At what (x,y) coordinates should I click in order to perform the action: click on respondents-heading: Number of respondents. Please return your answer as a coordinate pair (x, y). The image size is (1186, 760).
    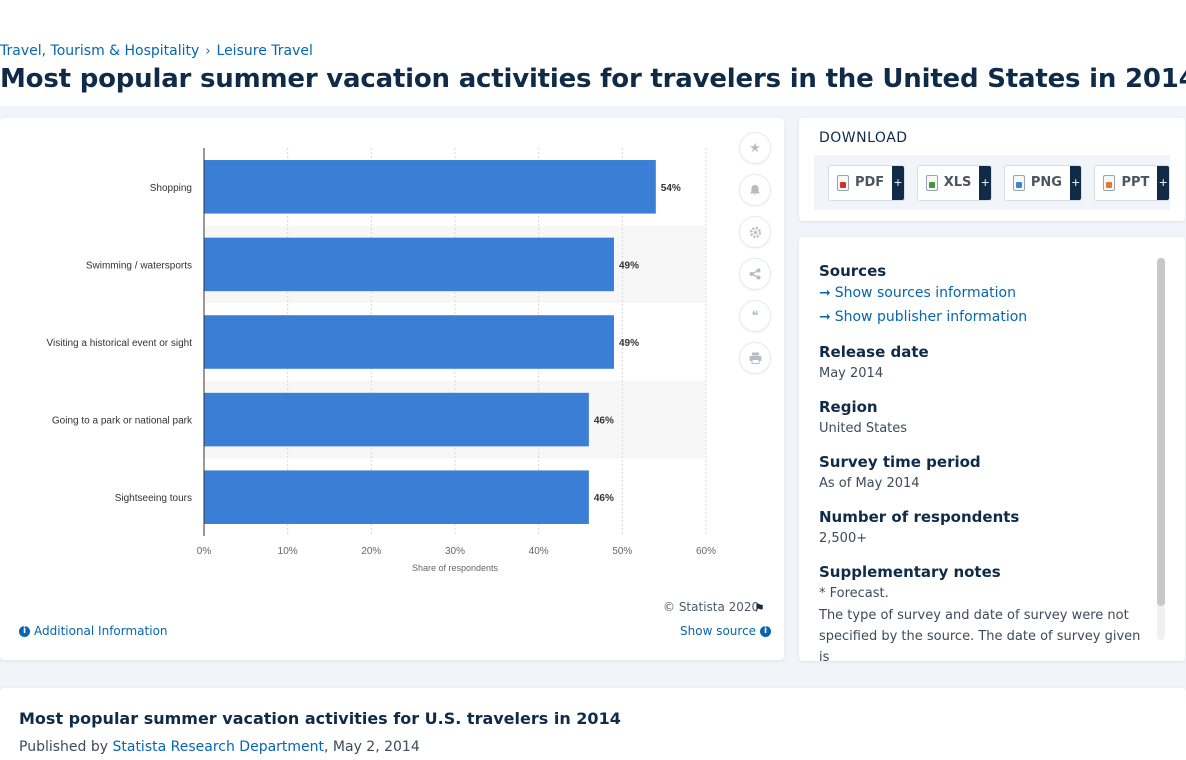
    Looking at the image, I should click on (919, 517).